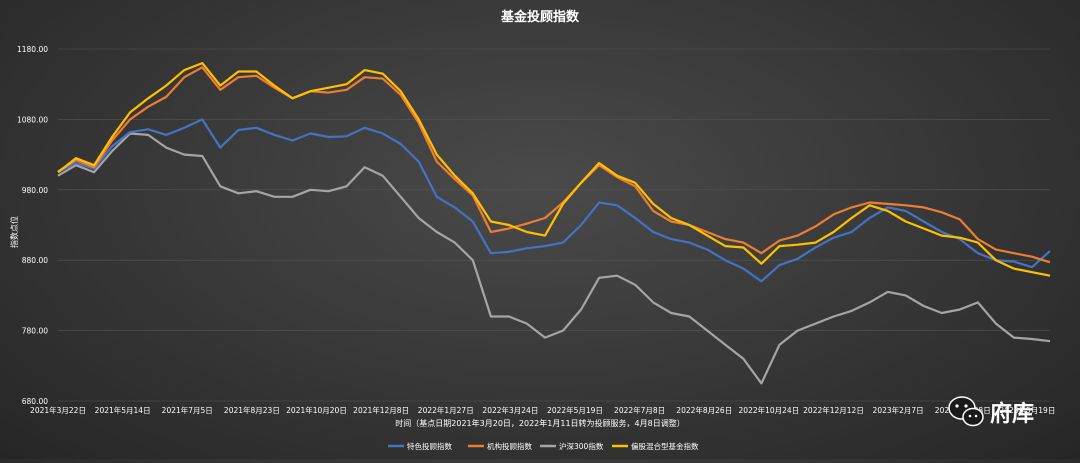  Describe the element at coordinates (509, 446) in the screenshot. I see `legend-label: 机构投顾指数` at that location.